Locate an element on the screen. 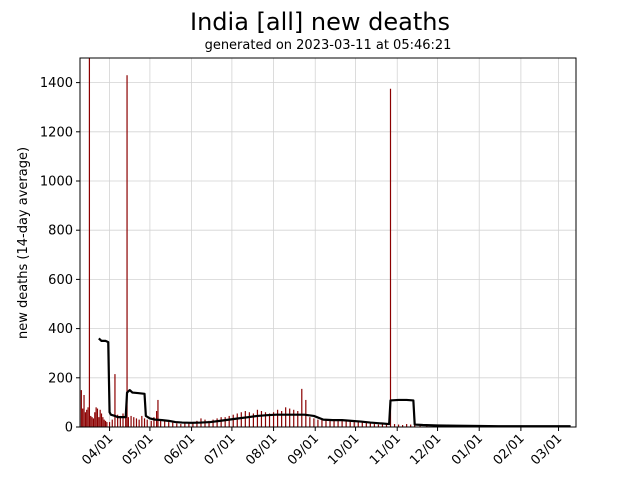  x-tick-label: 11/01 is located at coordinates (385, 449).